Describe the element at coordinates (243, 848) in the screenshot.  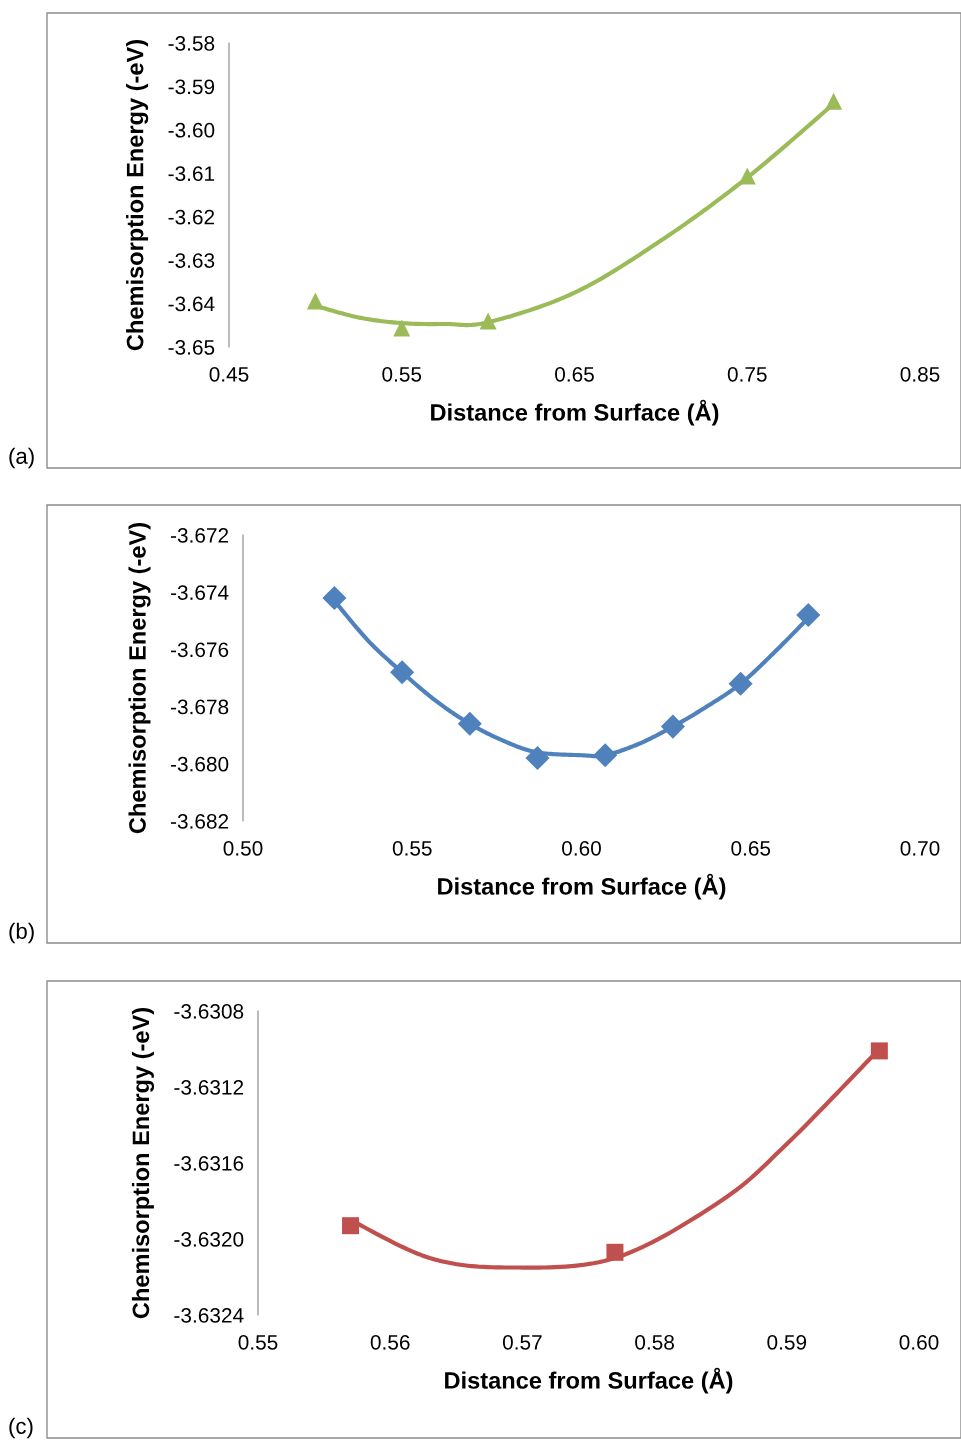
I see `x-tick-label: 0.50` at that location.